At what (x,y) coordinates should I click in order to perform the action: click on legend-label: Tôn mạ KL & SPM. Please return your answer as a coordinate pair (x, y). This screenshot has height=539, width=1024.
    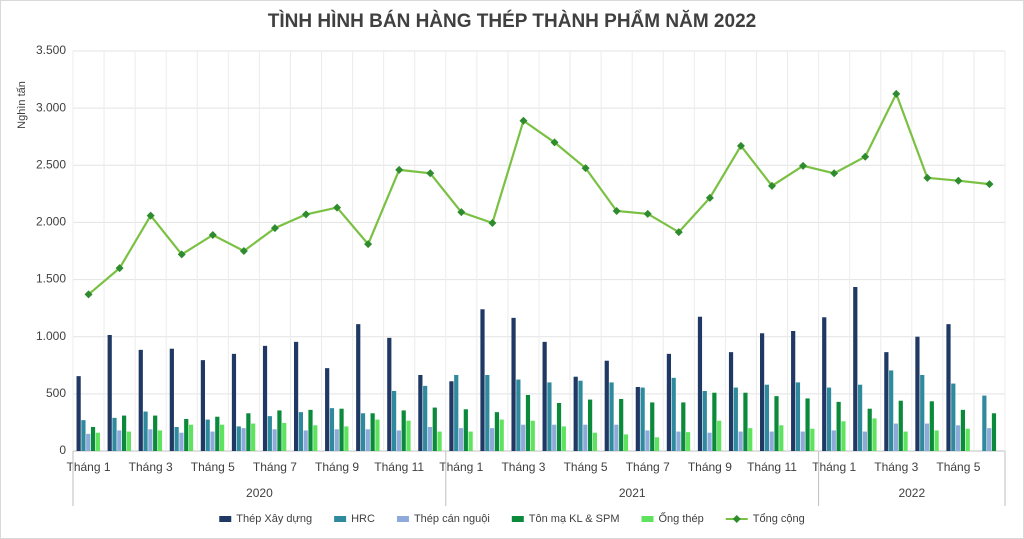
    Looking at the image, I should click on (574, 519).